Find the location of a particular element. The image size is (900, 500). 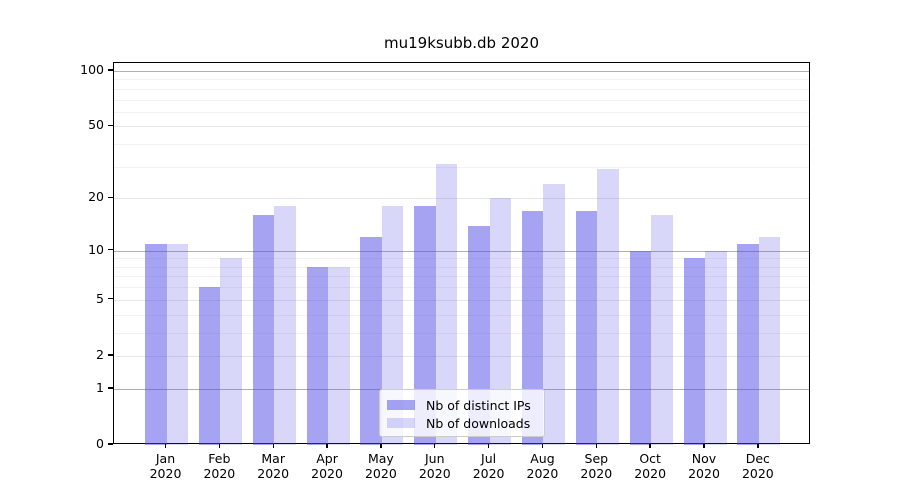

bar-downloads-oct is located at coordinates (662, 330).